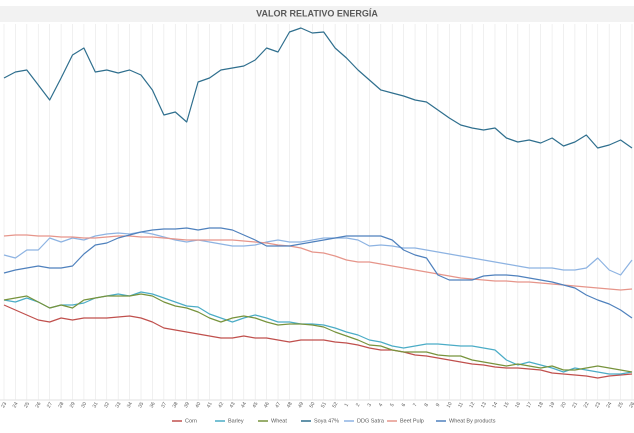  What do you see at coordinates (221, 405) in the screenshot?
I see `x-tick-label: 42` at bounding box center [221, 405].